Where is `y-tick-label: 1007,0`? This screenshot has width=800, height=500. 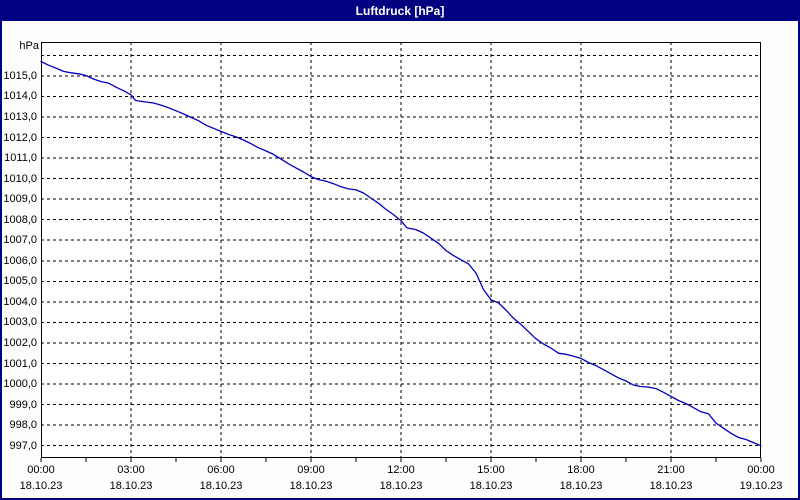 y-tick-label: 1007,0 is located at coordinates (20, 240).